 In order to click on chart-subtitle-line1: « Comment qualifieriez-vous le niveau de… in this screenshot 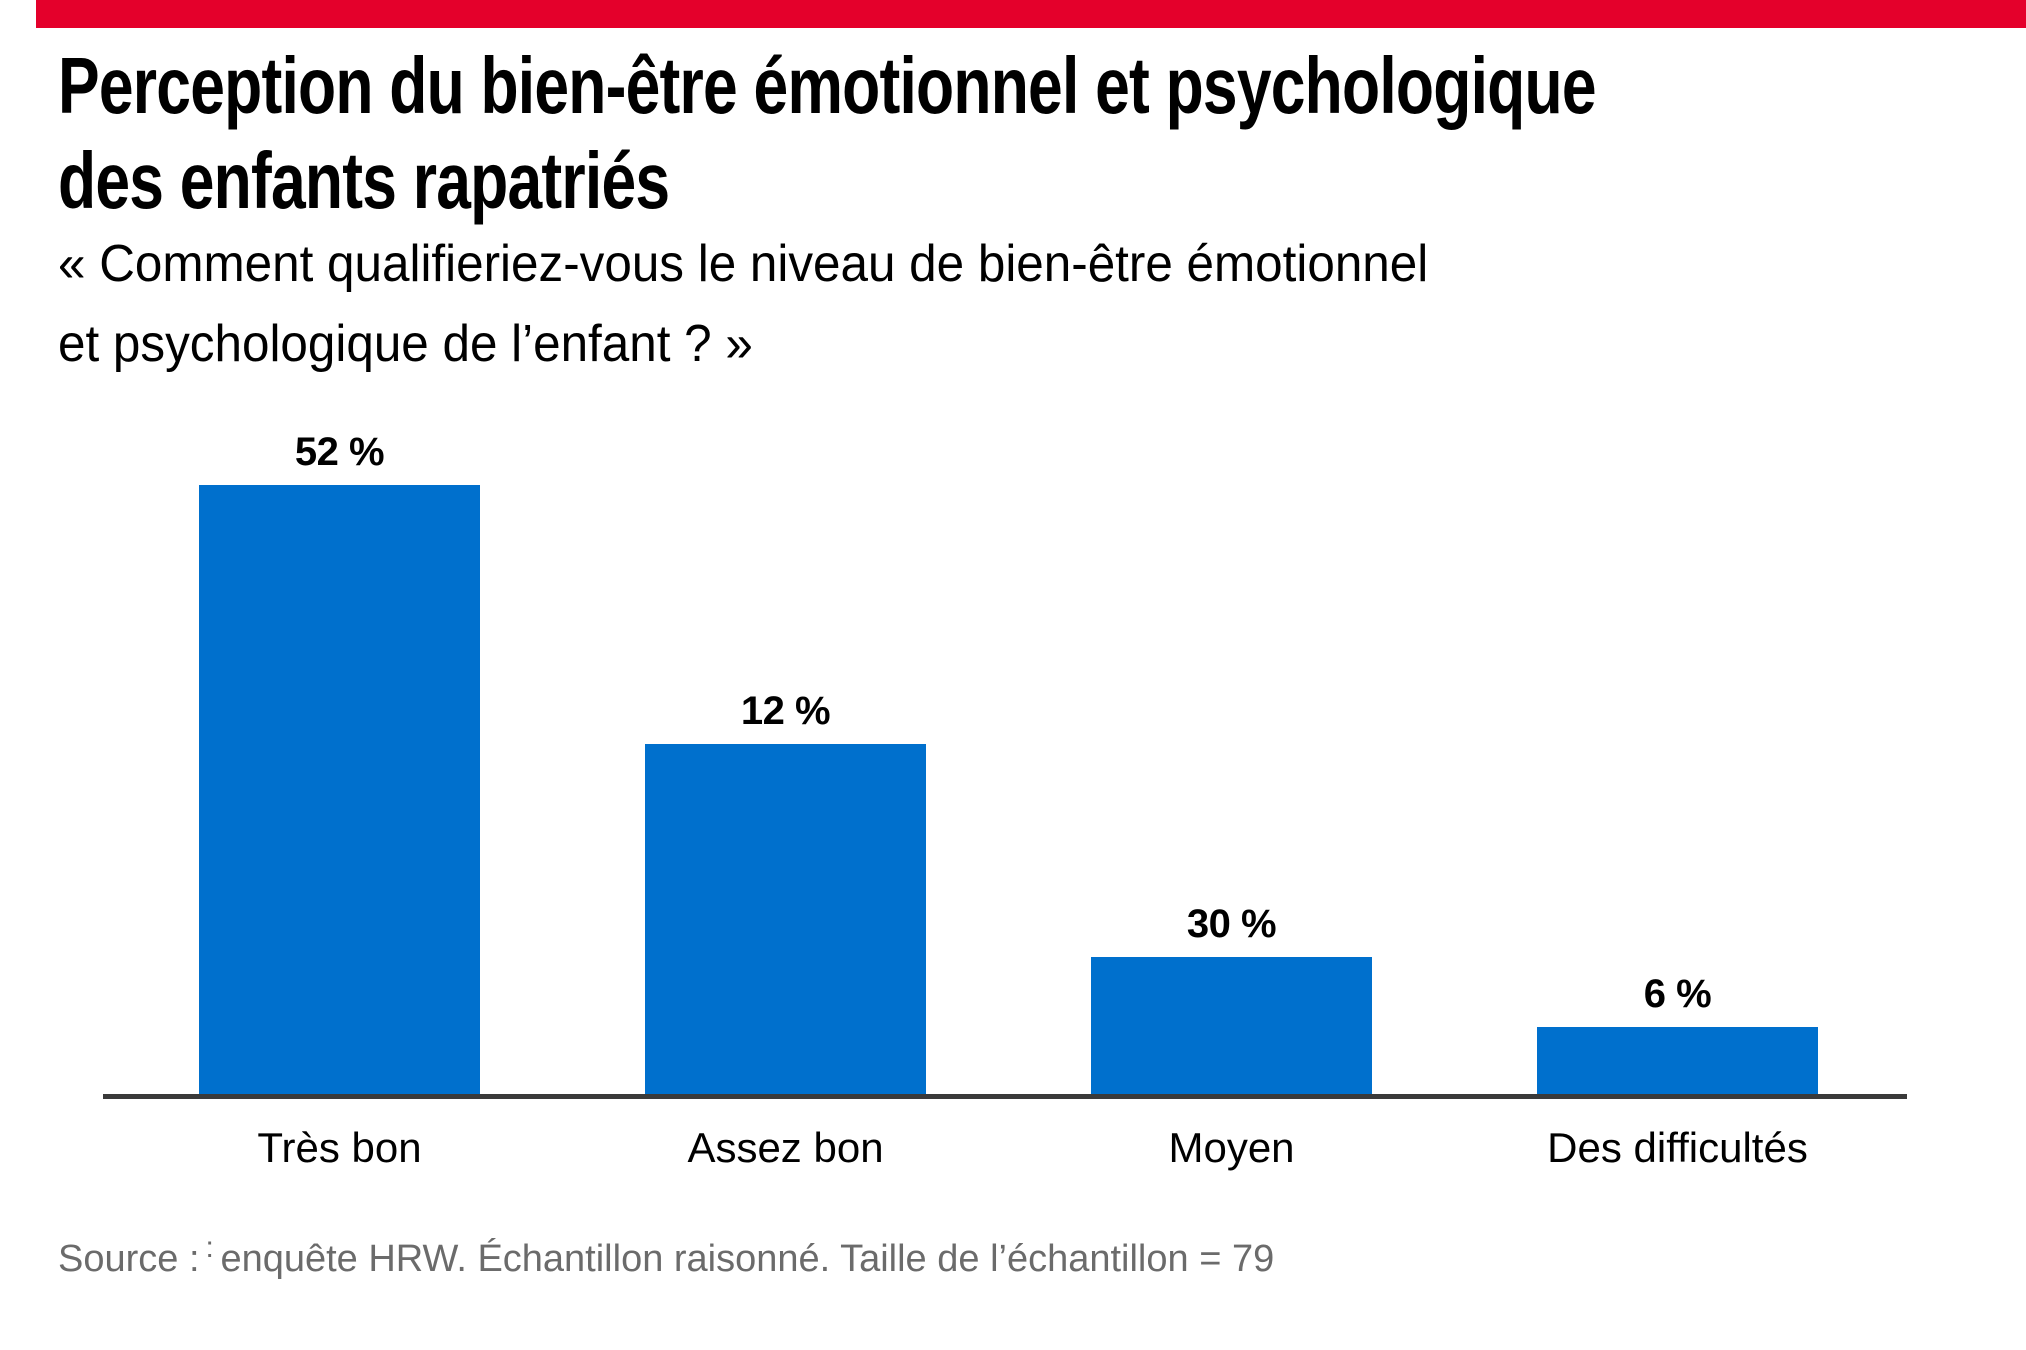, I will do `click(743, 264)`.